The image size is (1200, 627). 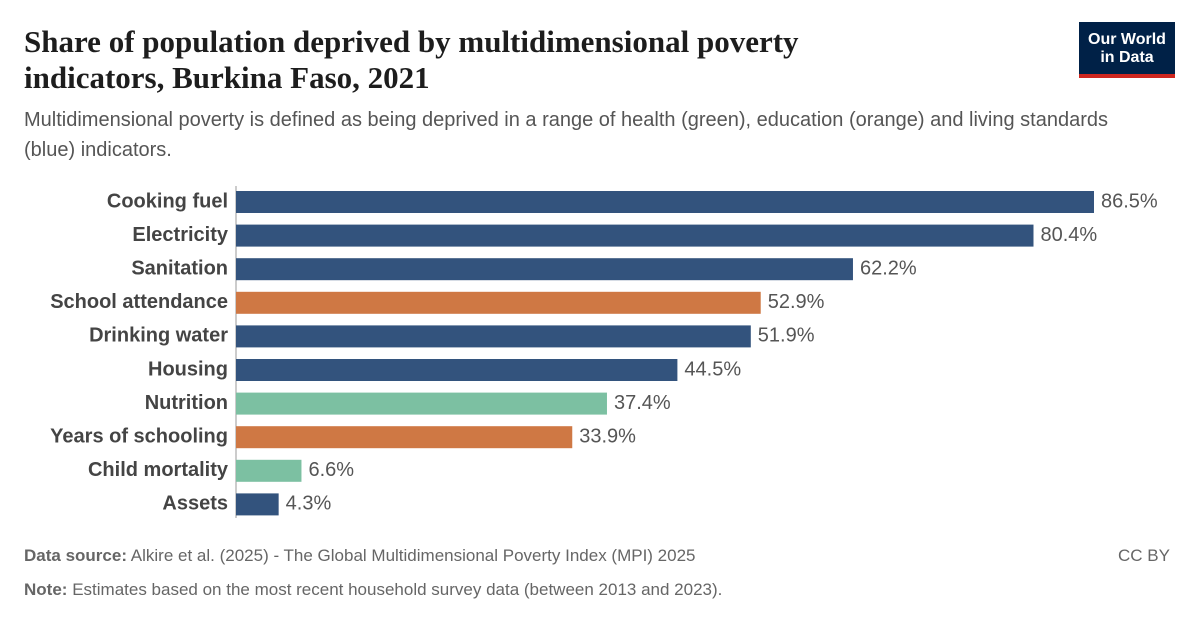 What do you see at coordinates (331, 470) in the screenshot?
I see `value-label: 6.6%` at bounding box center [331, 470].